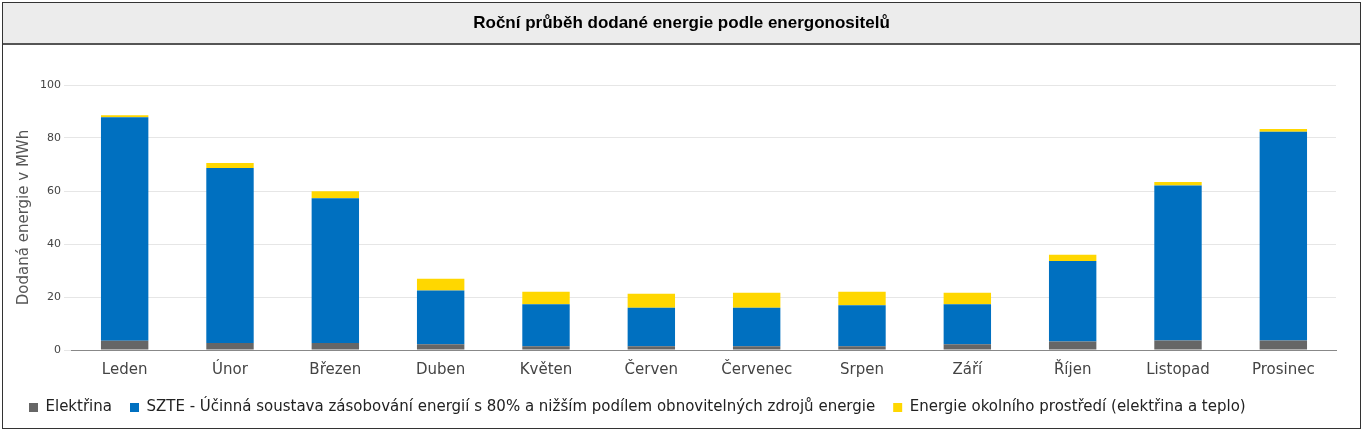  What do you see at coordinates (57, 349) in the screenshot?
I see `y-tick-label: 0` at bounding box center [57, 349].